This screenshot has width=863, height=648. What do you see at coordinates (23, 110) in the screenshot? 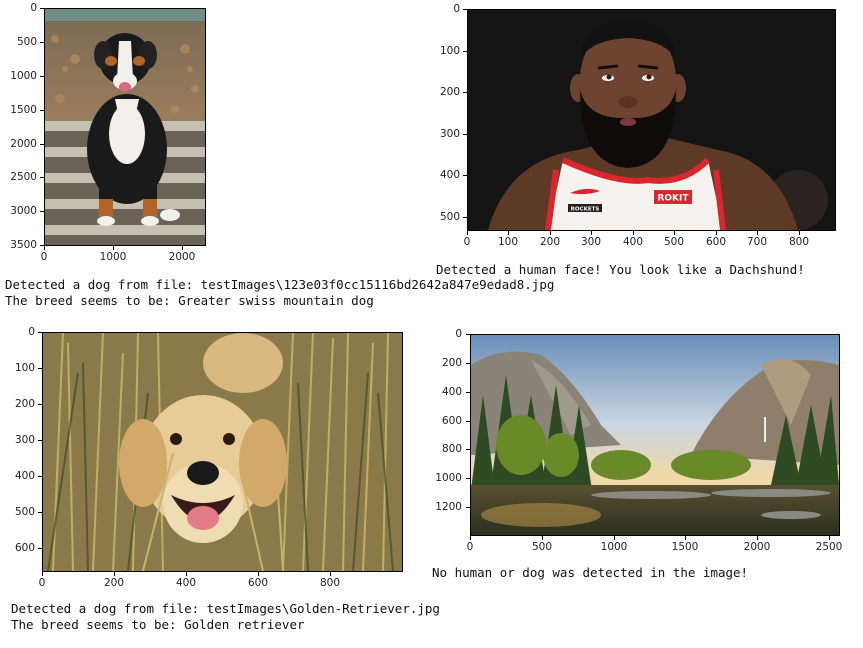
I see `y-tick: 1500` at bounding box center [23, 110].